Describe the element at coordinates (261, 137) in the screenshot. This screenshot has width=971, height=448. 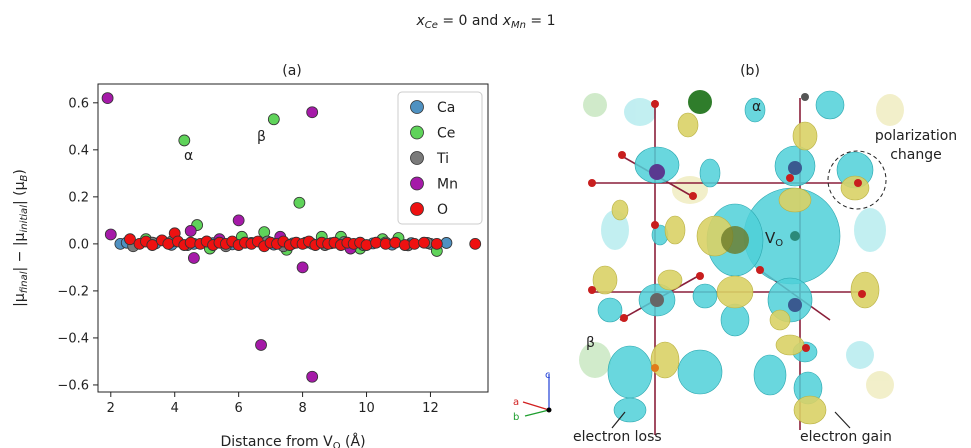
I see `annotation-beta: β` at that location.